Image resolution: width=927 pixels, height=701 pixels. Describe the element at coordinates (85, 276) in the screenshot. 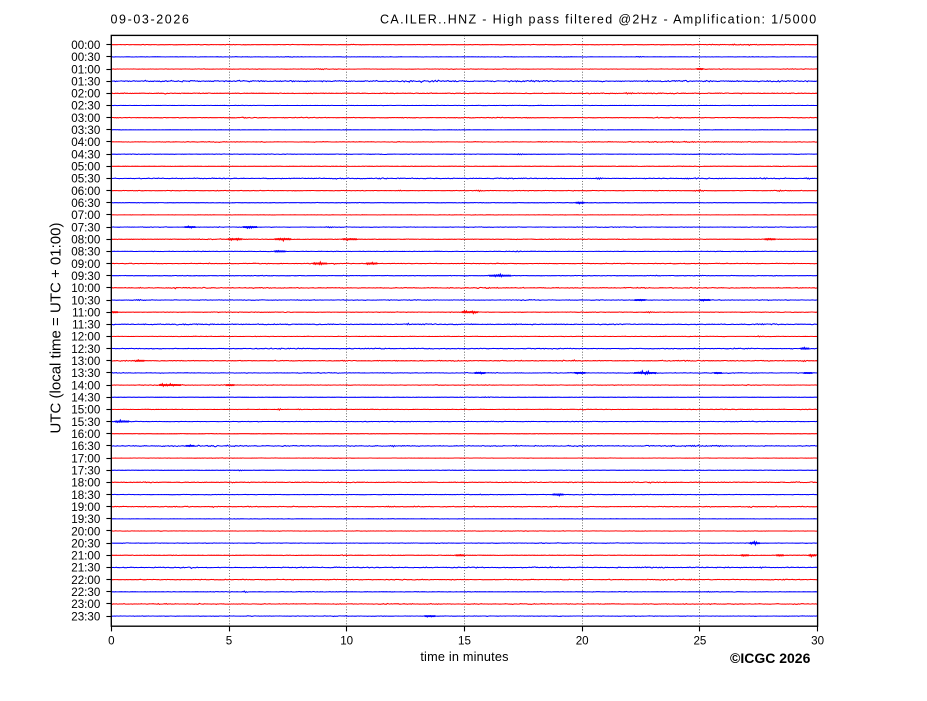

I see `svg-text: 09:30` at that location.